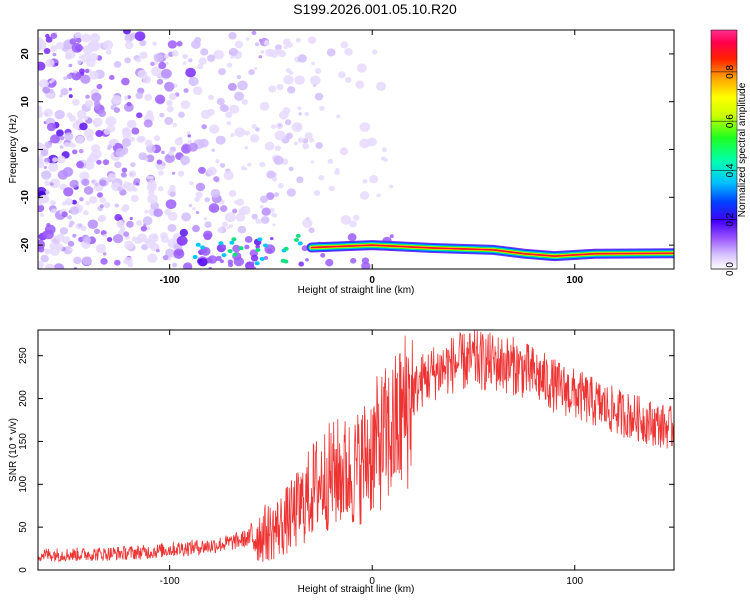 The width and height of the screenshot is (750, 600). What do you see at coordinates (23, 484) in the screenshot?
I see `y-tick-label: 100` at bounding box center [23, 484].